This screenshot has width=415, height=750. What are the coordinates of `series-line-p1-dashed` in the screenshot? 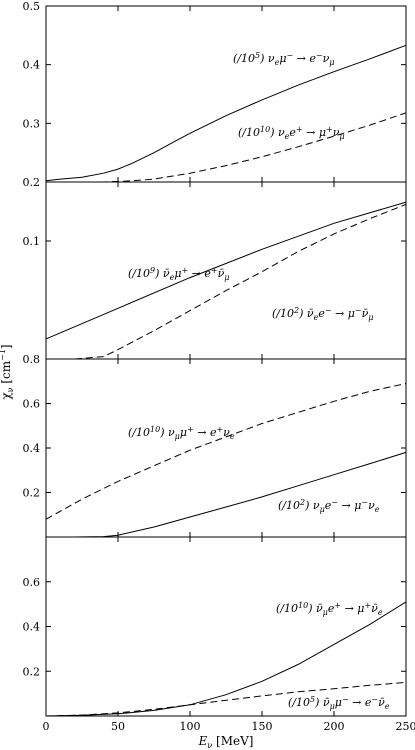 It's located at (226, 147).